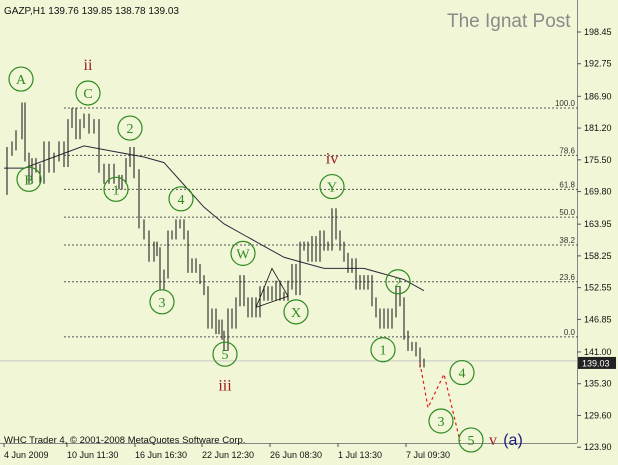 The image size is (618, 465). I want to click on price-tick-label: 141.00, so click(598, 352).